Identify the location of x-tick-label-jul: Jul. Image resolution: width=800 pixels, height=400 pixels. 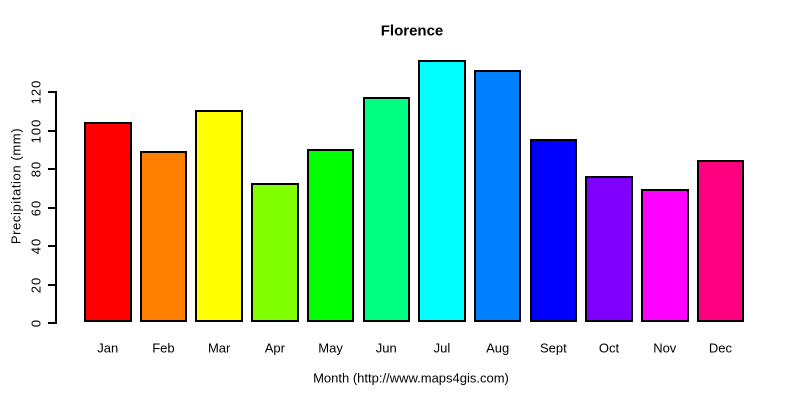
(442, 348).